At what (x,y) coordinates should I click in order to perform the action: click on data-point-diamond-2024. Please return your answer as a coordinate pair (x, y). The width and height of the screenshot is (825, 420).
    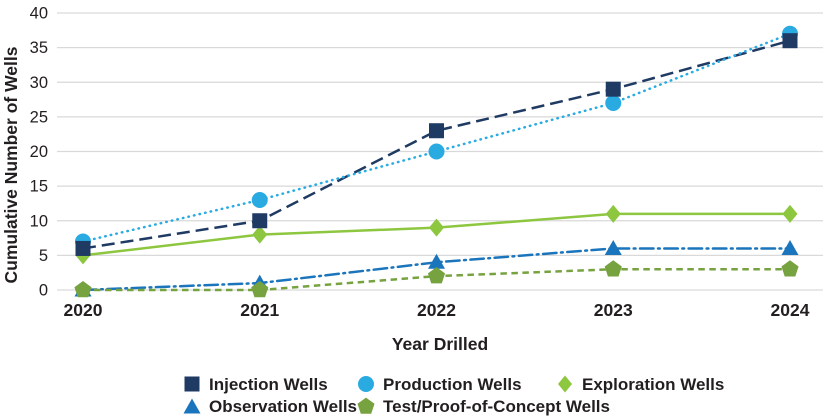
    Looking at the image, I should click on (790, 213).